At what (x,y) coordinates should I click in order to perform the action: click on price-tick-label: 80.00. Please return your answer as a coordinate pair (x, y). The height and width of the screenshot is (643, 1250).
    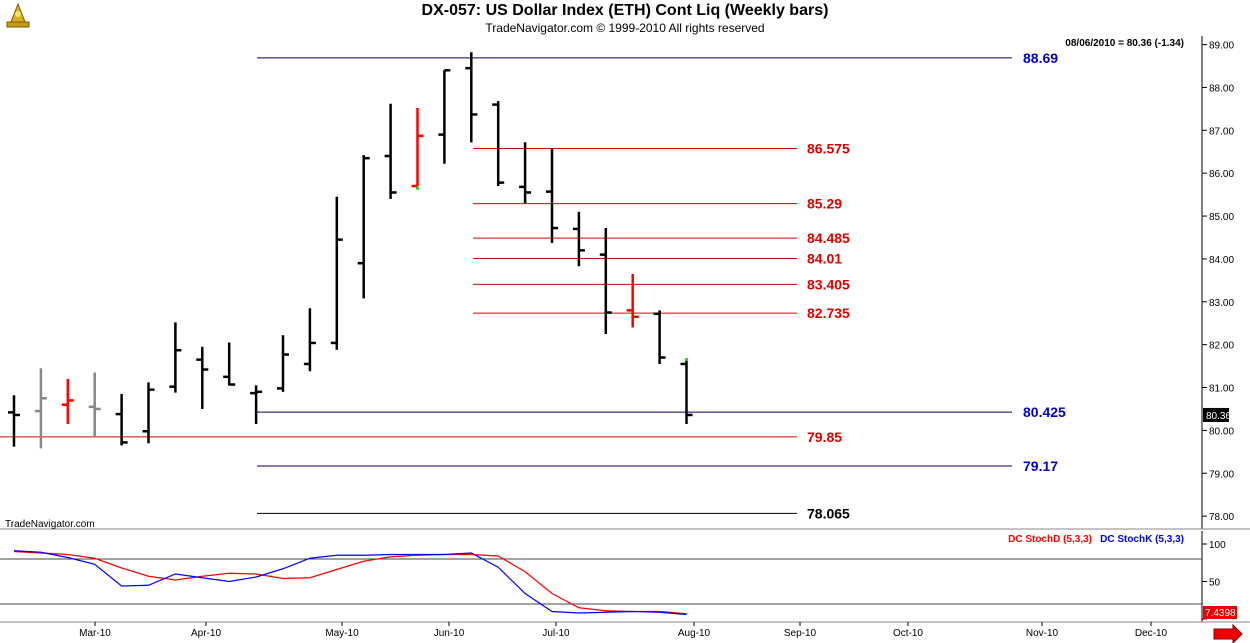
    Looking at the image, I should click on (1221, 431).